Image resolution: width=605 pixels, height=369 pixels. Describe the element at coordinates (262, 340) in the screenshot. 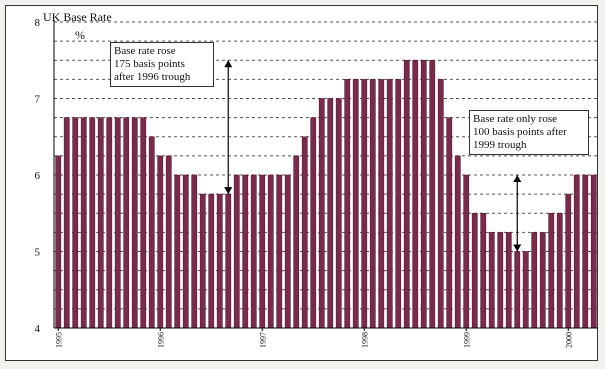

I see `x-tick-label: 1997` at that location.